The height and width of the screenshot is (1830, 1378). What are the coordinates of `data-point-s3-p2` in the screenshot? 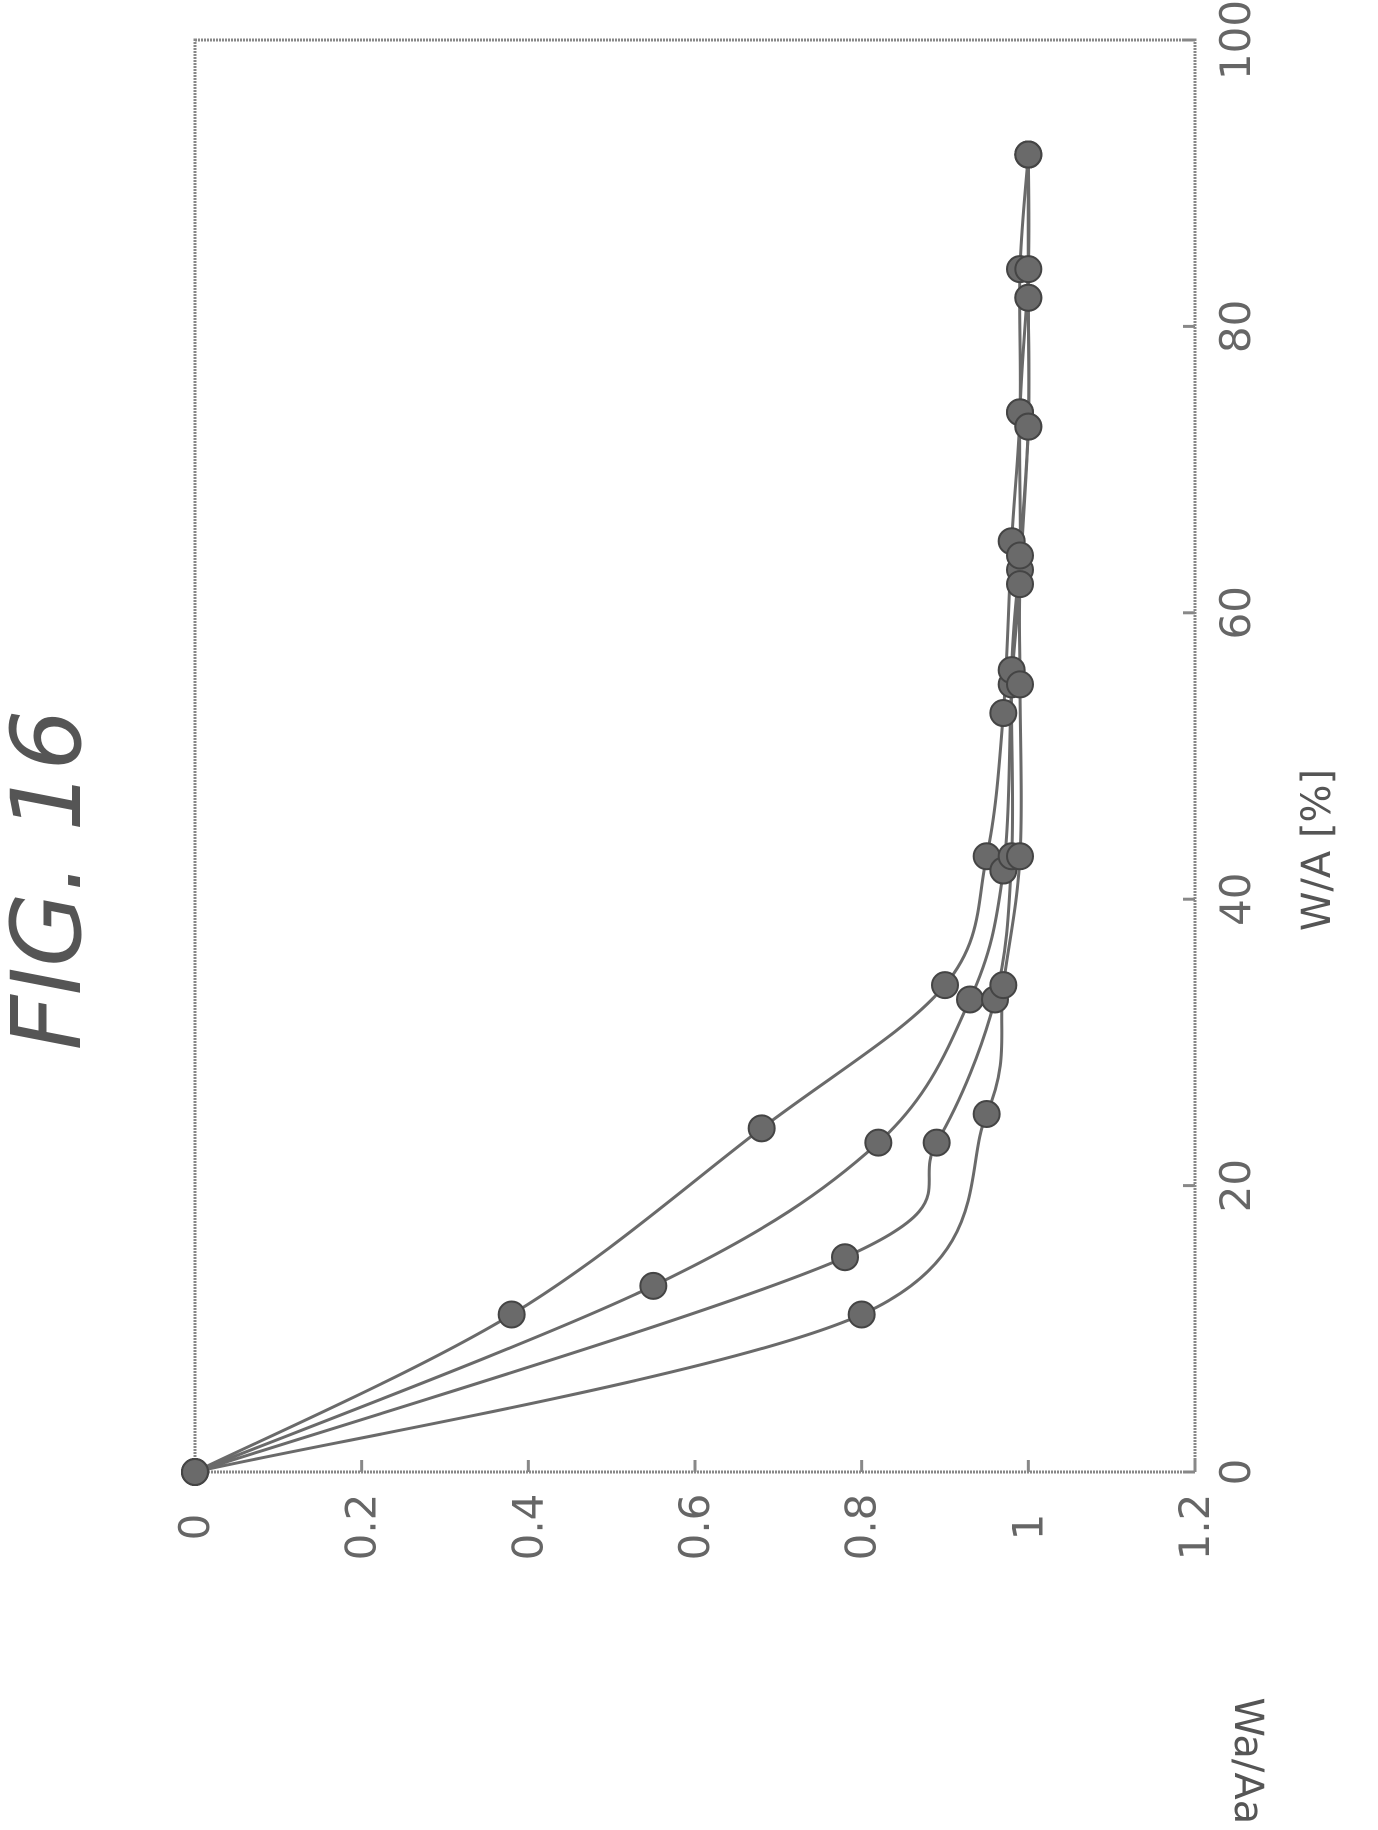 It's located at (845, 1257).